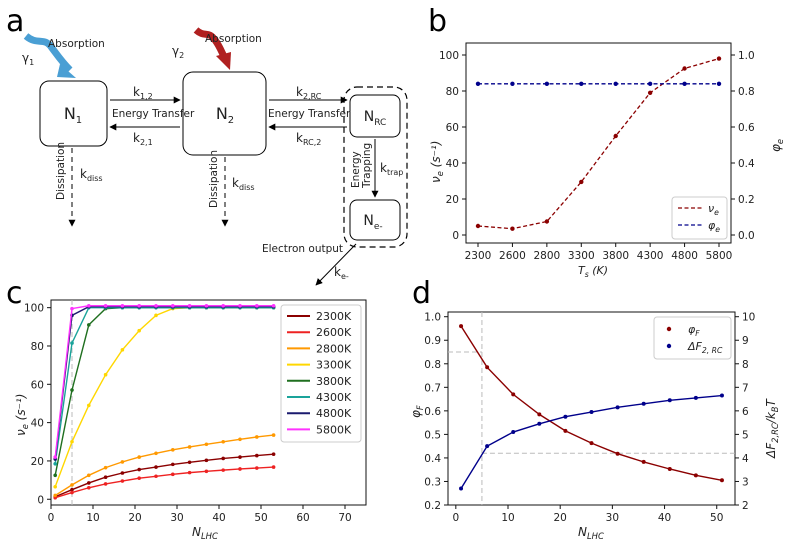 This screenshot has height=556, width=794. What do you see at coordinates (302, 518) in the screenshot?
I see `chart-c-xtick-label: 60` at bounding box center [302, 518].